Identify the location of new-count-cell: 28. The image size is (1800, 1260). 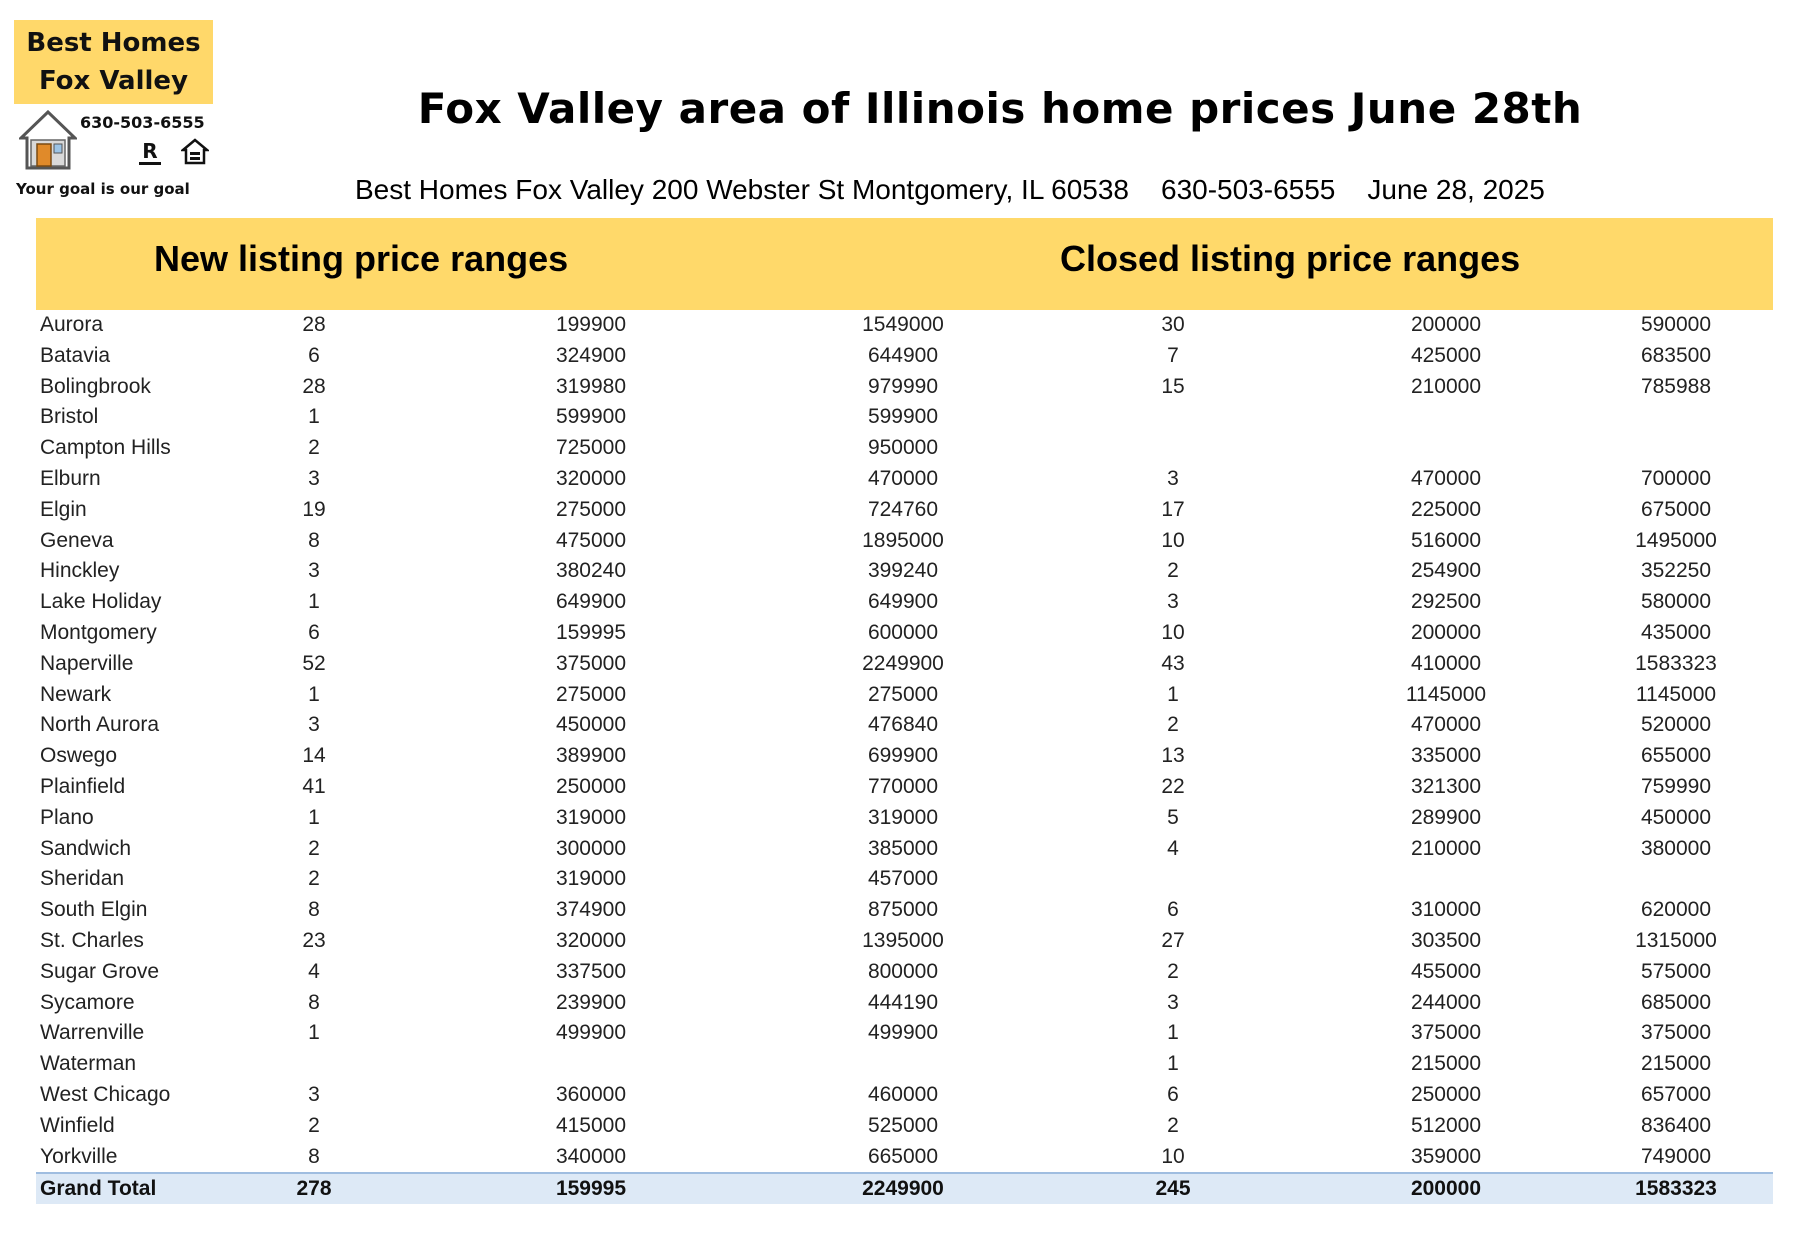
(314, 324).